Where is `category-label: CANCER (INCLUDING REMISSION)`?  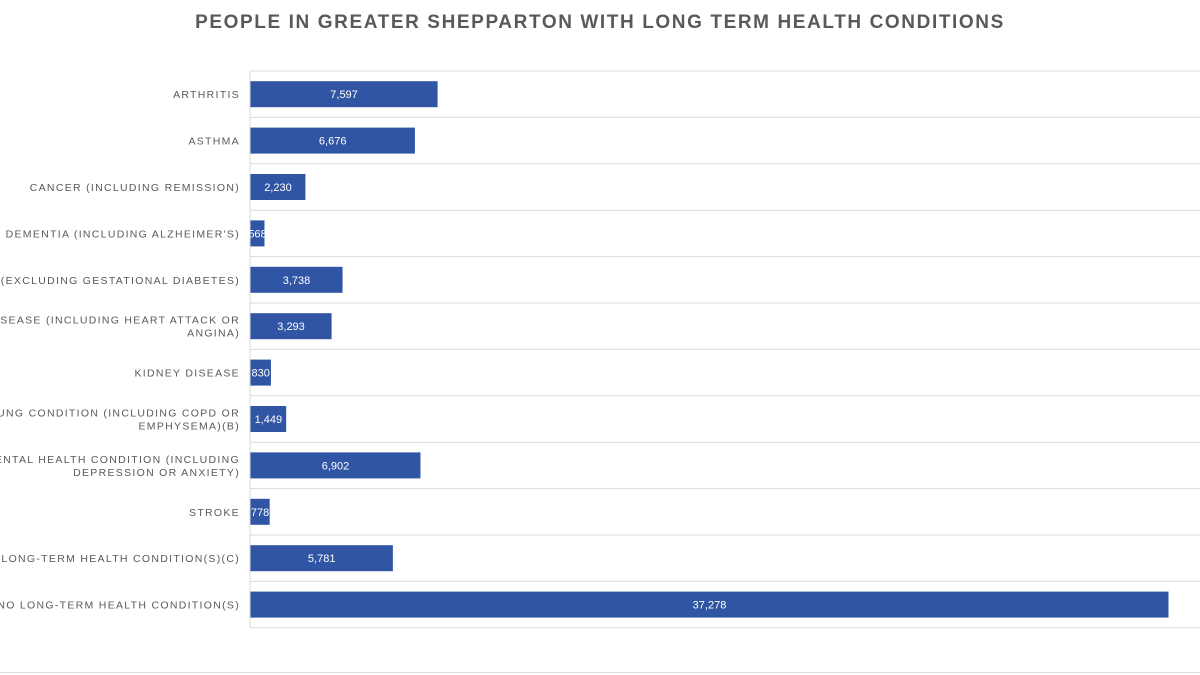
category-label: CANCER (INCLUDING REMISSION) is located at coordinates (135, 188).